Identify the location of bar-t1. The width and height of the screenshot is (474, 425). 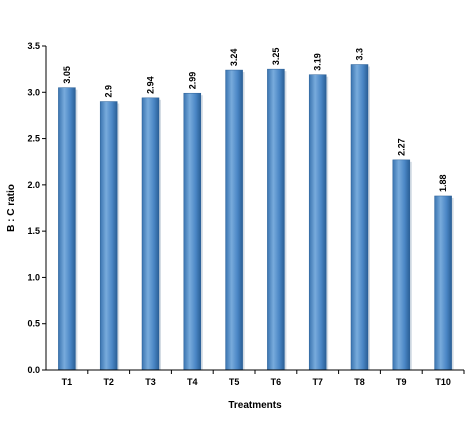
(67, 229).